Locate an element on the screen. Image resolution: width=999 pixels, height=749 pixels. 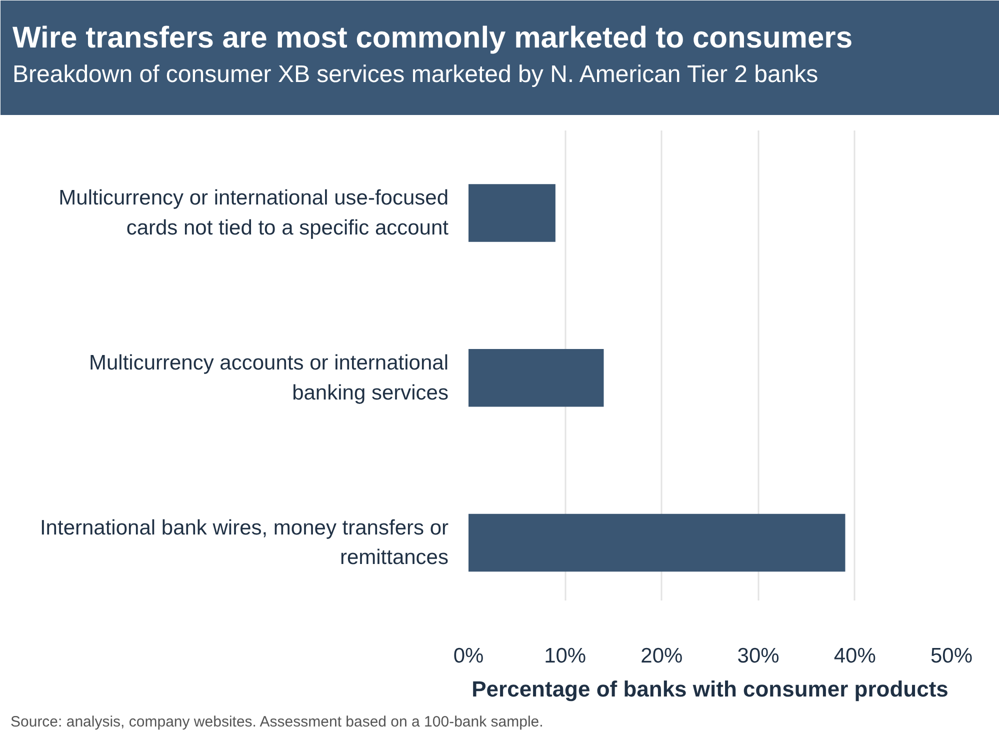
source-note: Source: analysis, company websites. Assessment based on a 100-bank sample. is located at coordinates (277, 722).